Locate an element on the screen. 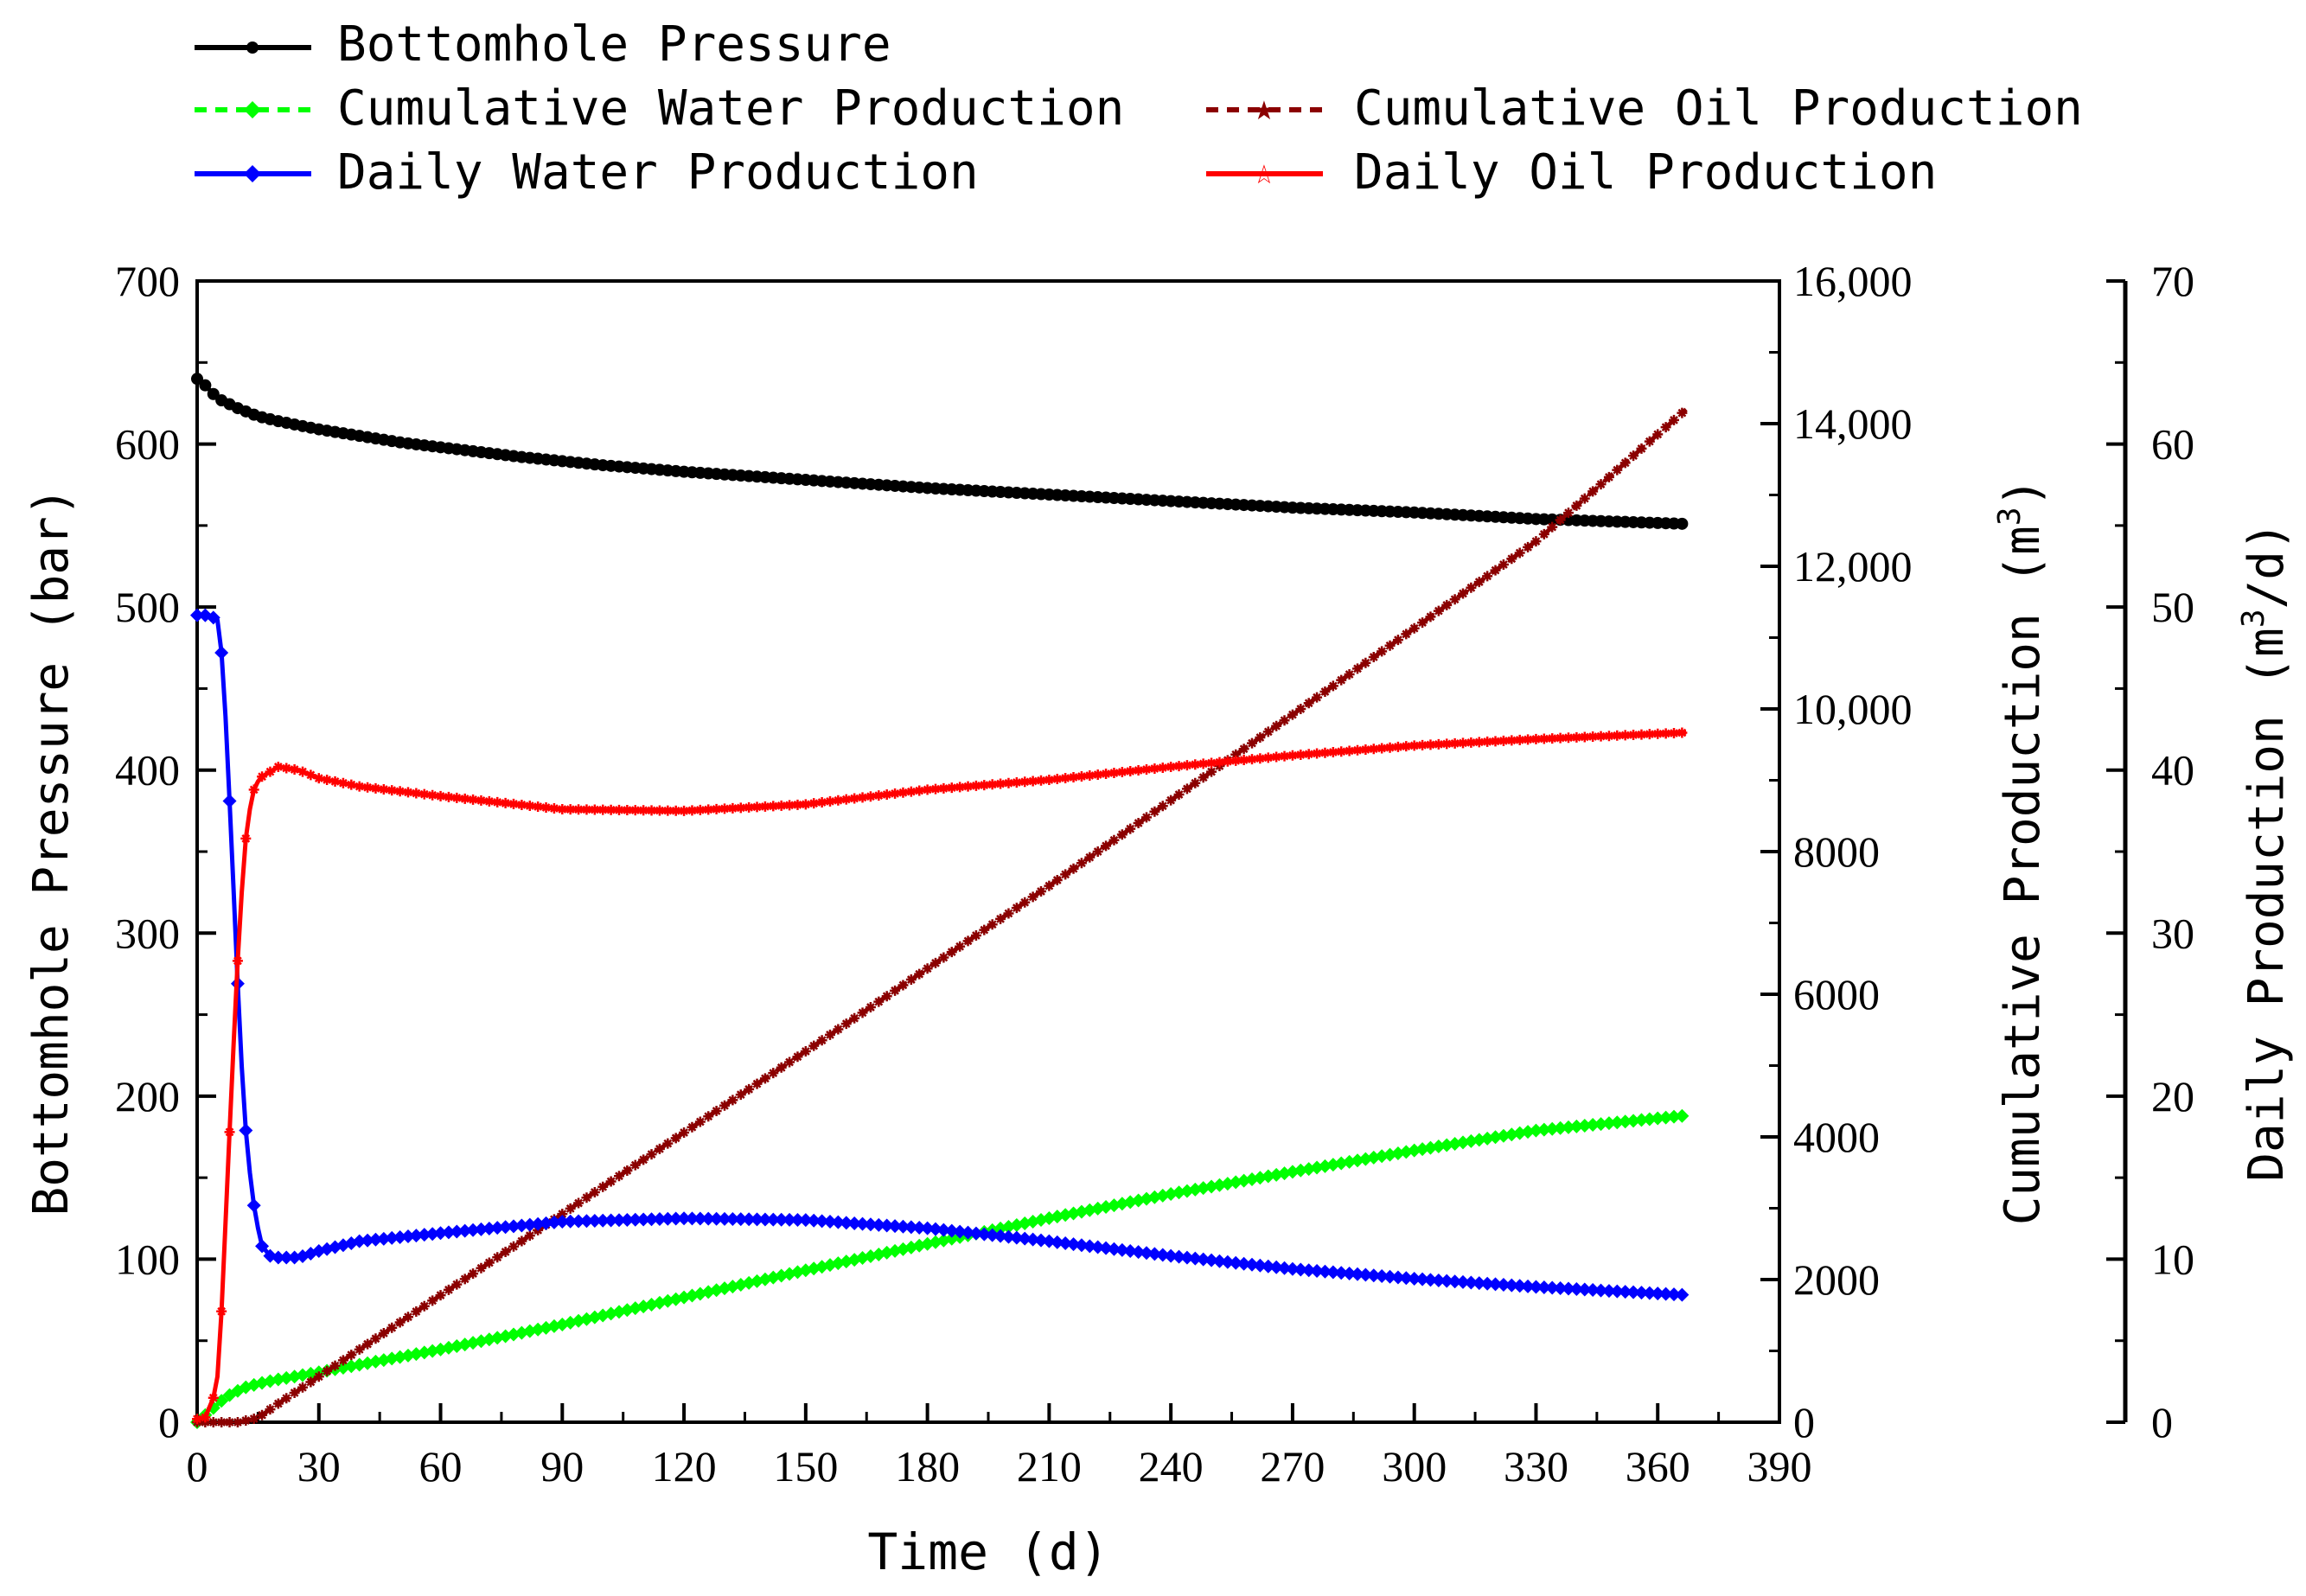 This screenshot has height=1596, width=2306. series-line-cumulative-water-production is located at coordinates (941, 1268).